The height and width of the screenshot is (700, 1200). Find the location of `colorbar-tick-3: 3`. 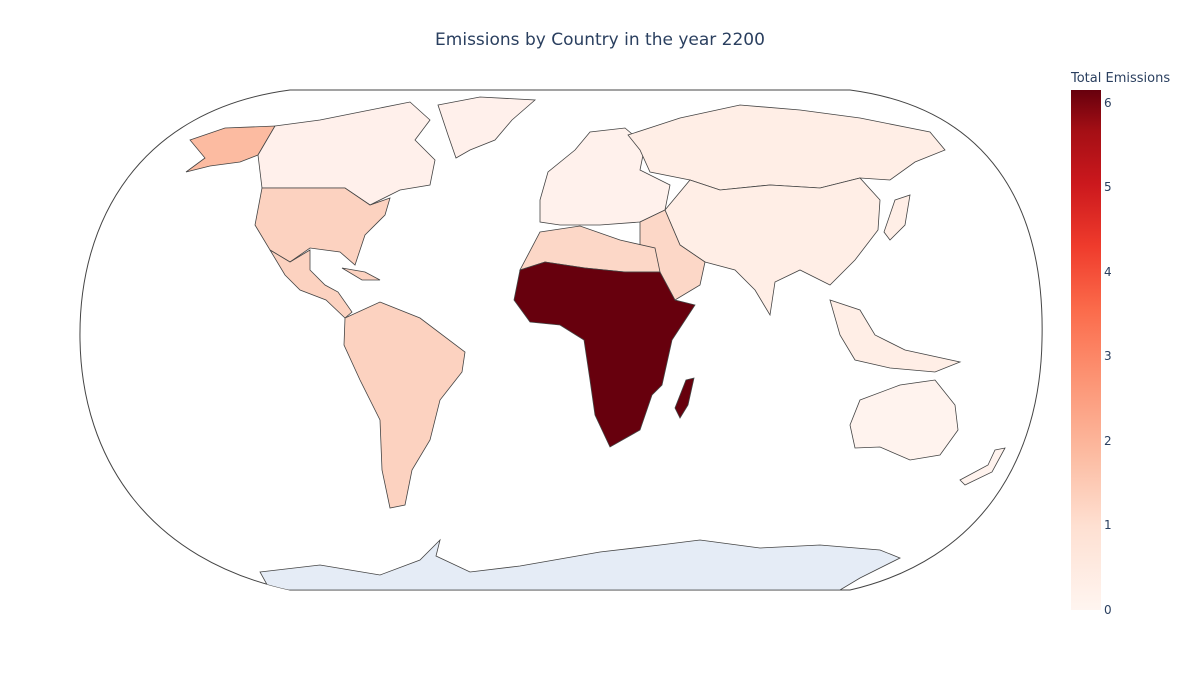

colorbar-tick-3: 3 is located at coordinates (1108, 356).